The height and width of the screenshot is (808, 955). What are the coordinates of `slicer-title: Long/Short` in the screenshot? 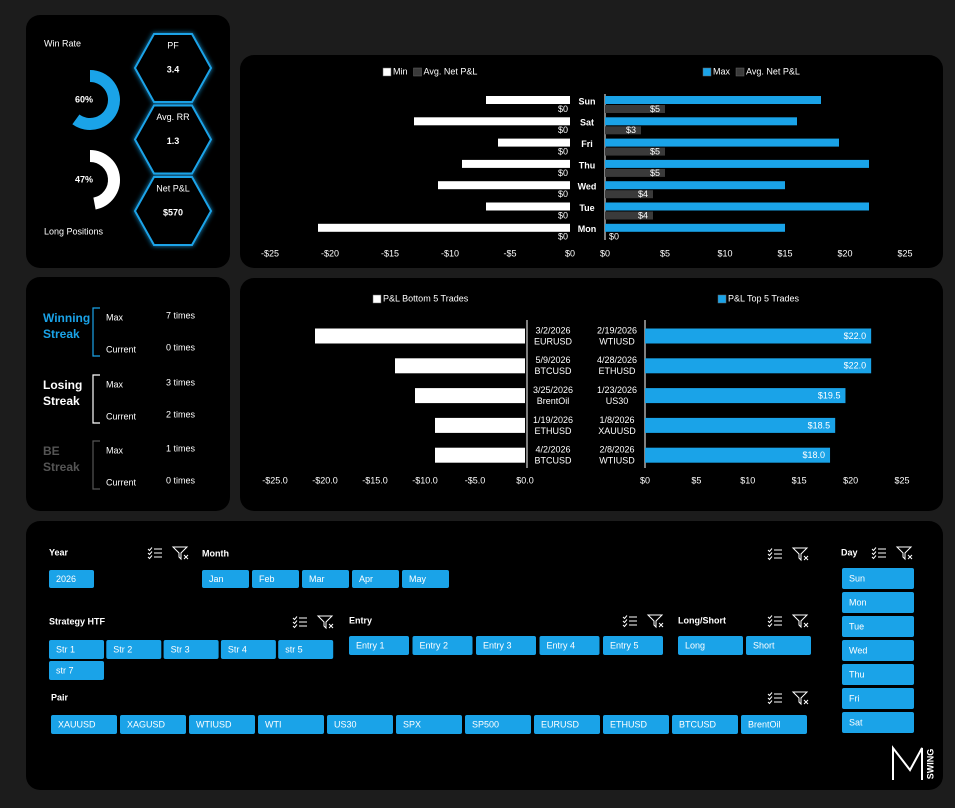 It's located at (702, 620).